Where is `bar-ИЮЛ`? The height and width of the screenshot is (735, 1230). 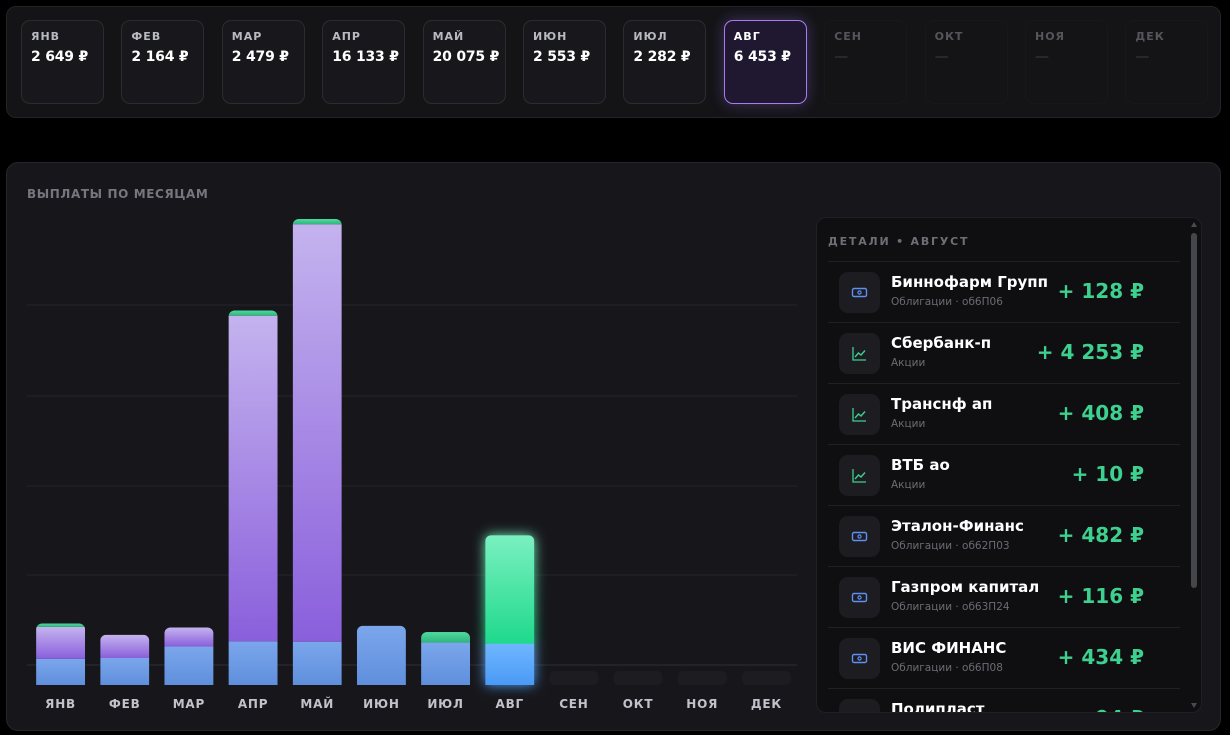 bar-ИЮЛ is located at coordinates (446, 658).